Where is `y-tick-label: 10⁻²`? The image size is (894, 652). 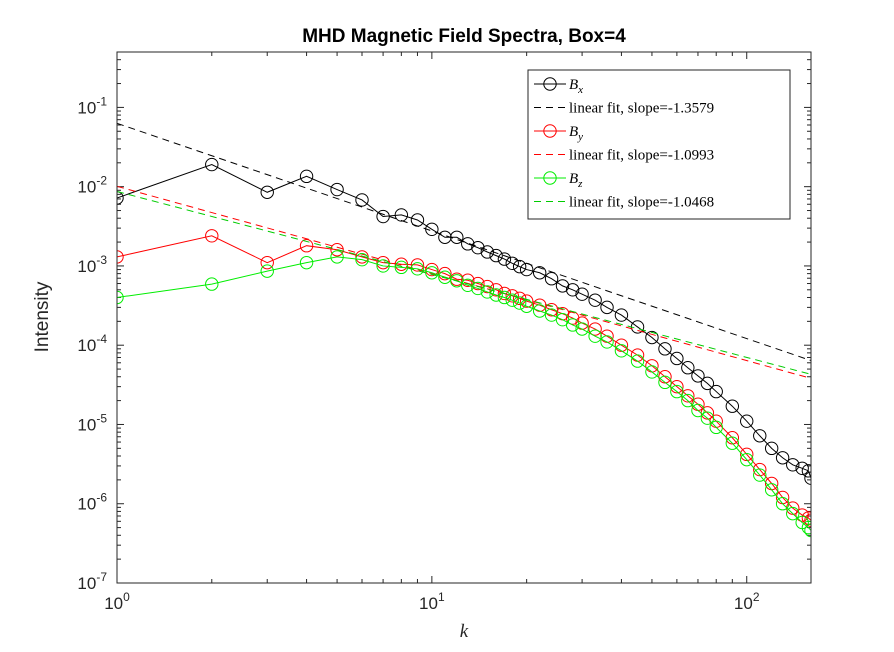 y-tick-label: 10⁻² is located at coordinates (92, 185).